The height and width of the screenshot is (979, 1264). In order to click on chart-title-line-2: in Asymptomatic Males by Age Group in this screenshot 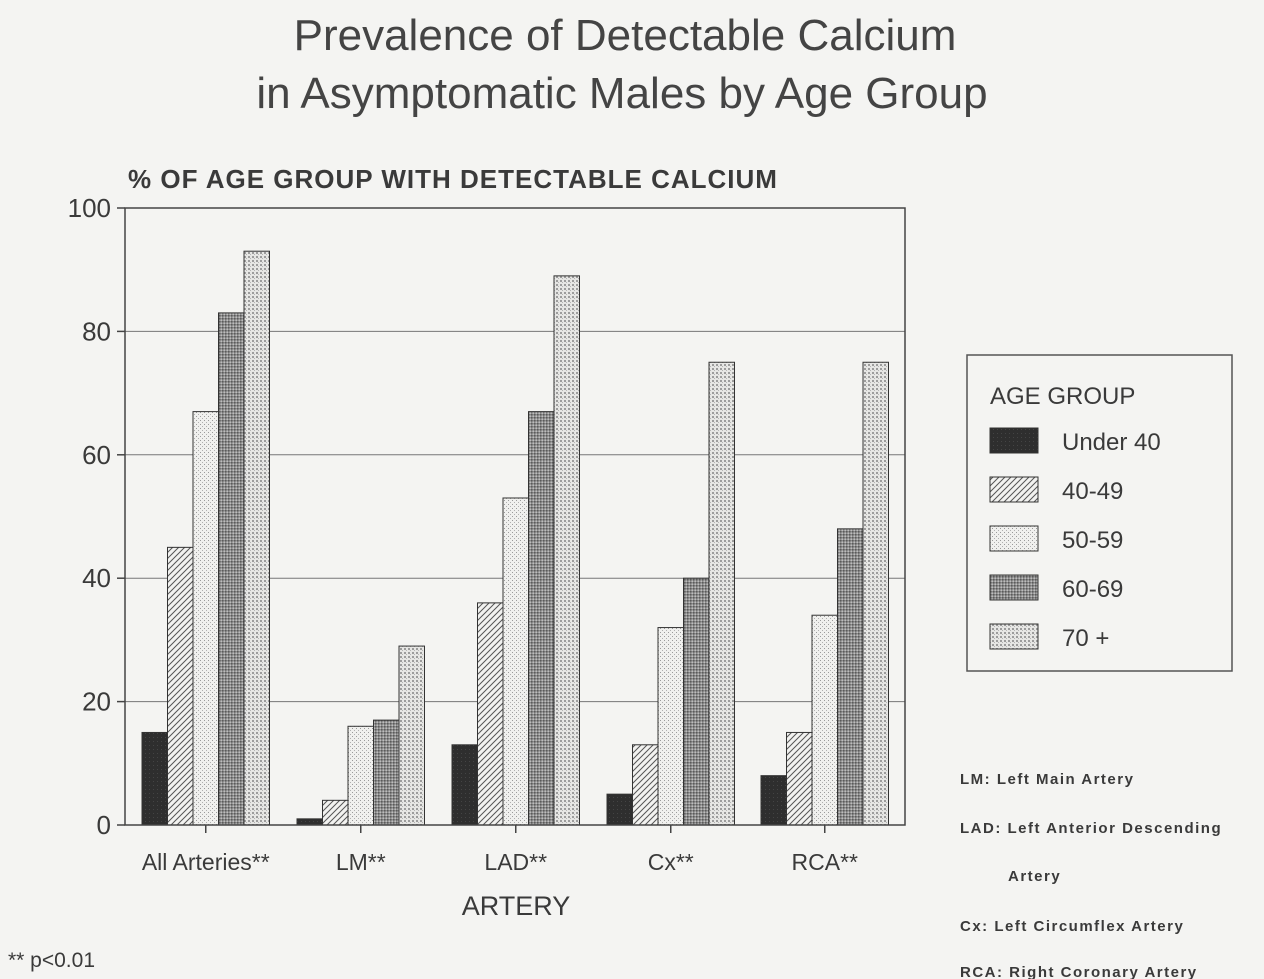, I will do `click(621, 93)`.